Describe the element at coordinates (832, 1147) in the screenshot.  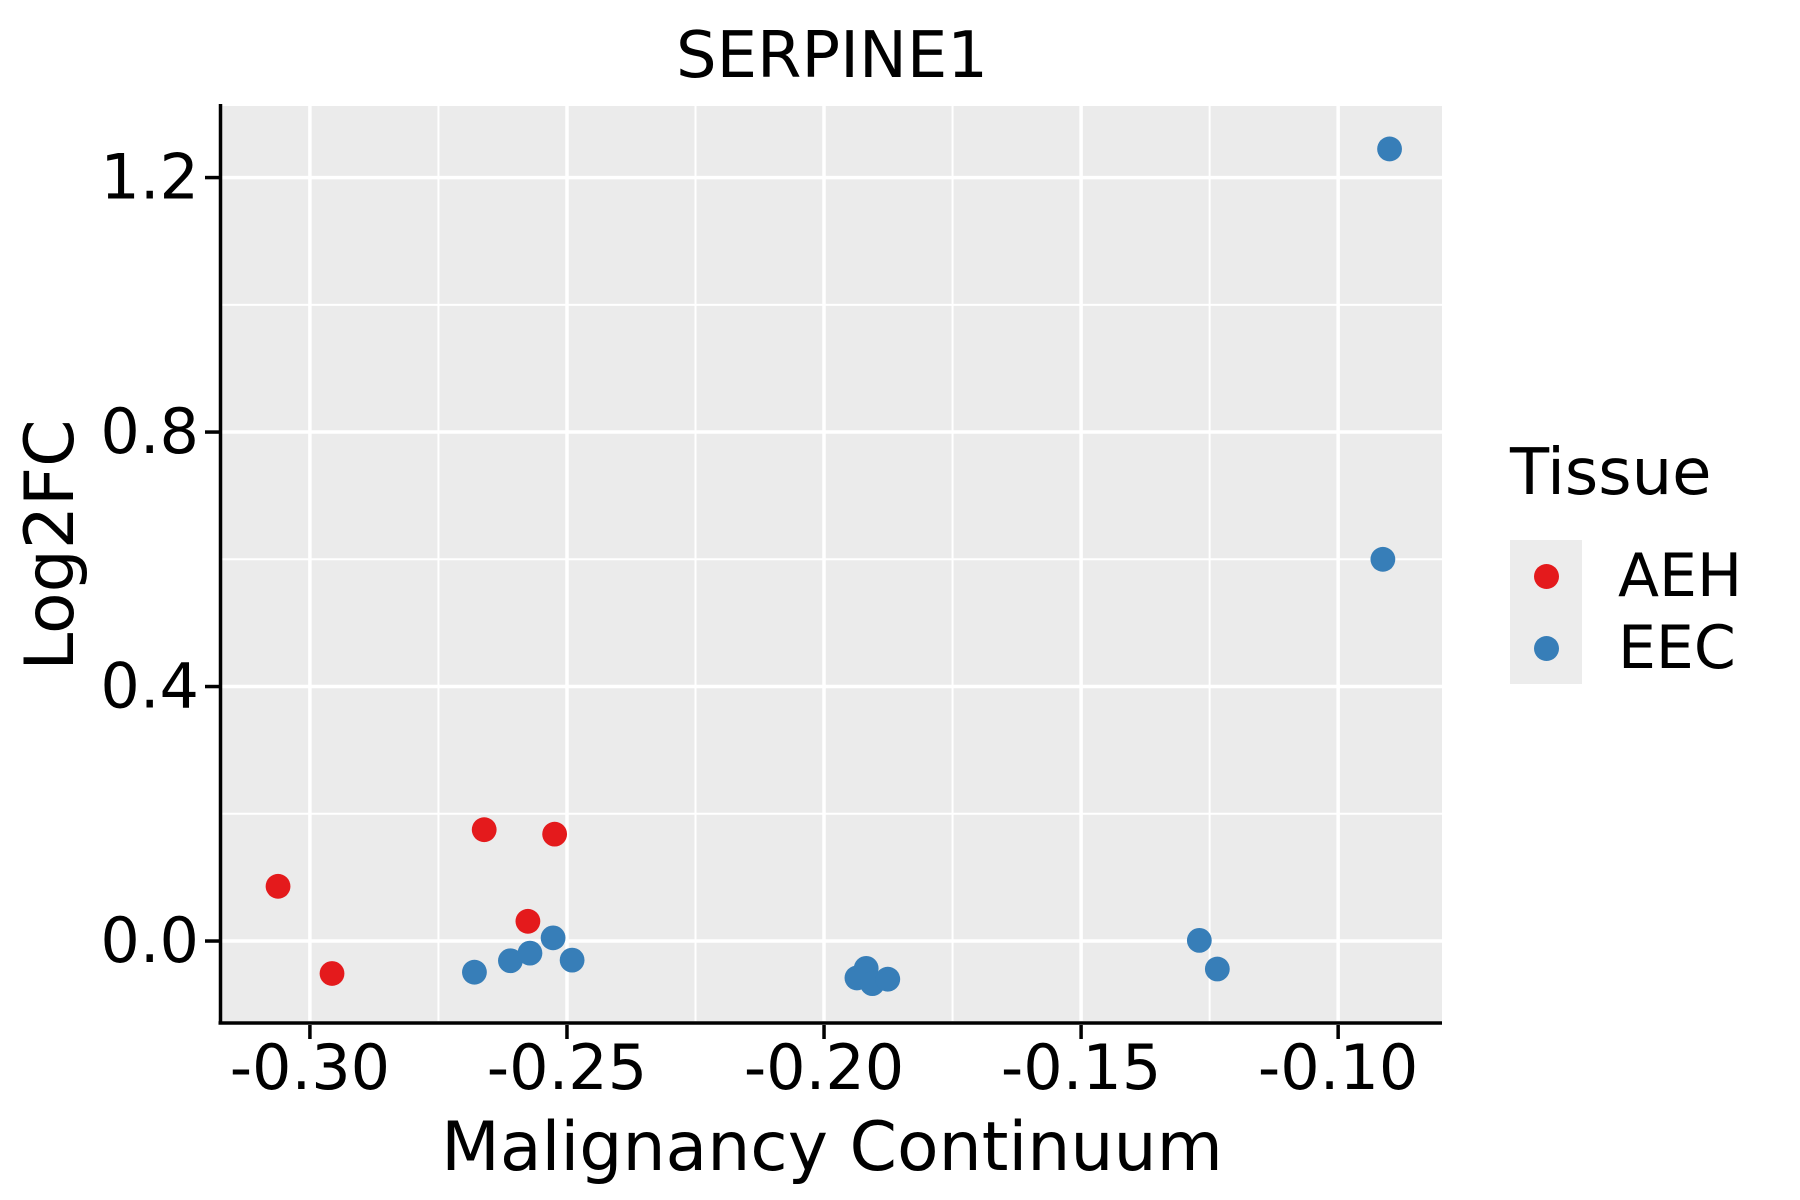
I see `x-axis-label: Malignancy Continuum` at that location.